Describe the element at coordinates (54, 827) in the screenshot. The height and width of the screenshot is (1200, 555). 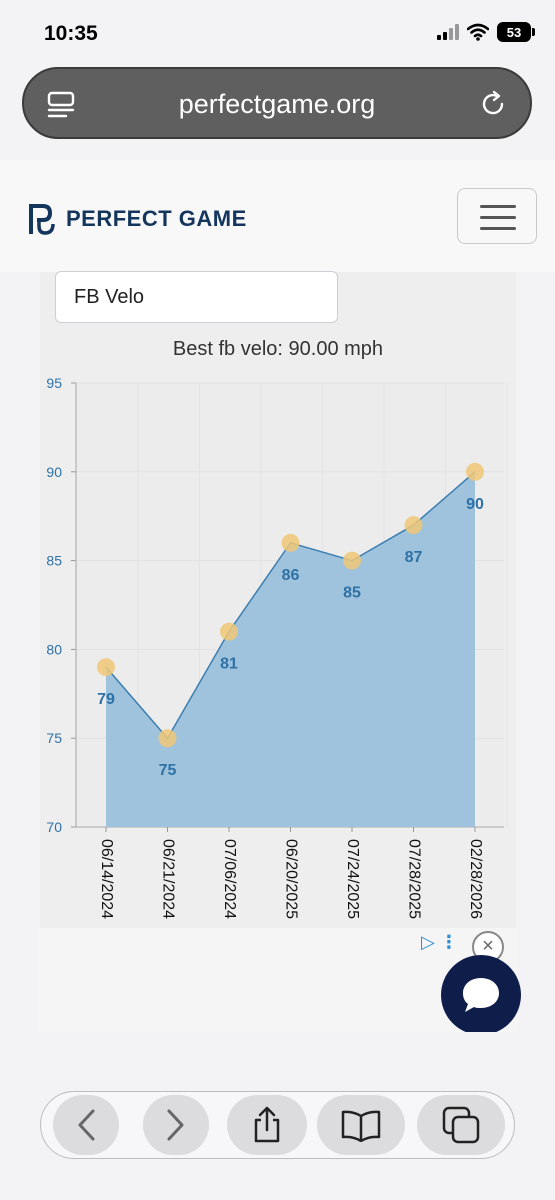
I see `y-tick-label: 70` at that location.